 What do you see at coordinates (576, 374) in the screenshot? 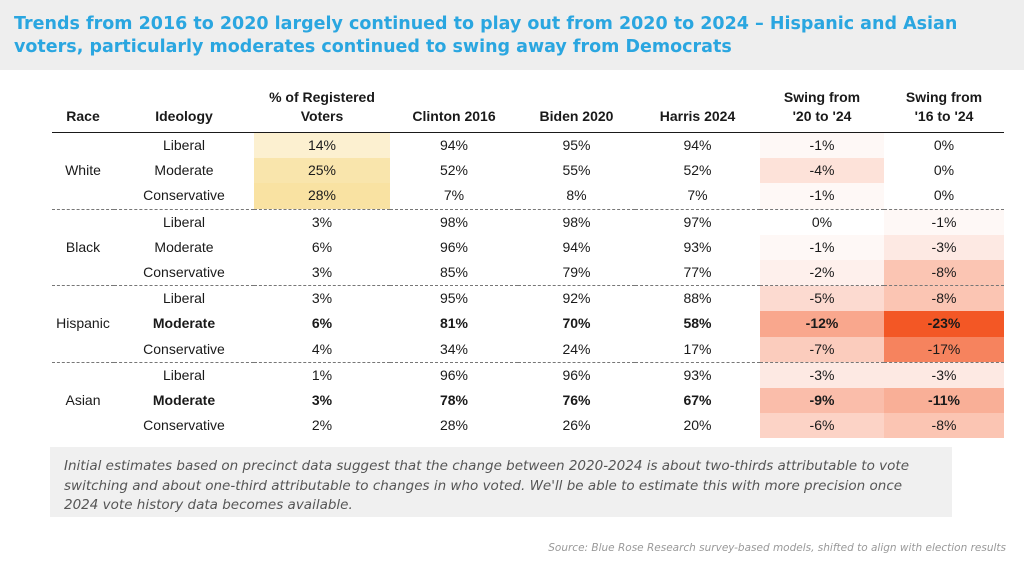
I see `biden-2020-cell: 96%` at bounding box center [576, 374].